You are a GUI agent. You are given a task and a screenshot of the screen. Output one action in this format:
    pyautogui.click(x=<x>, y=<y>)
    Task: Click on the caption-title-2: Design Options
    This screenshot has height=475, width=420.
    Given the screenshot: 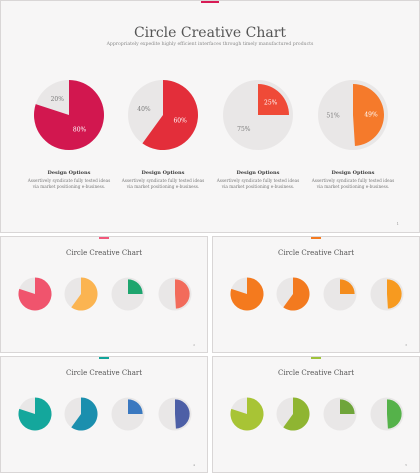 What is the action you would take?
    pyautogui.click(x=163, y=173)
    